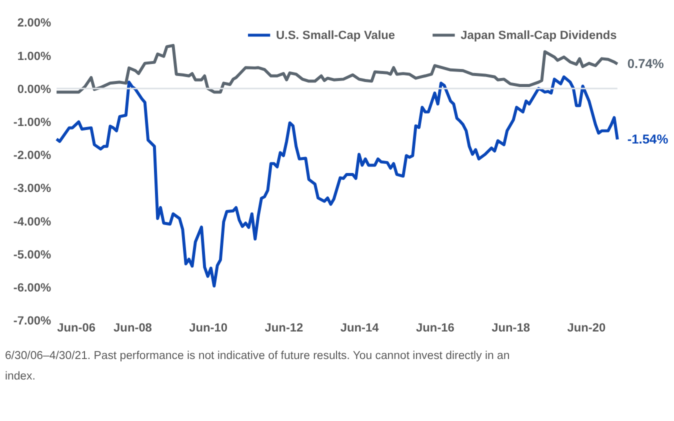 The image size is (674, 421). Describe the element at coordinates (337, 69) in the screenshot. I see `line-series` at that location.